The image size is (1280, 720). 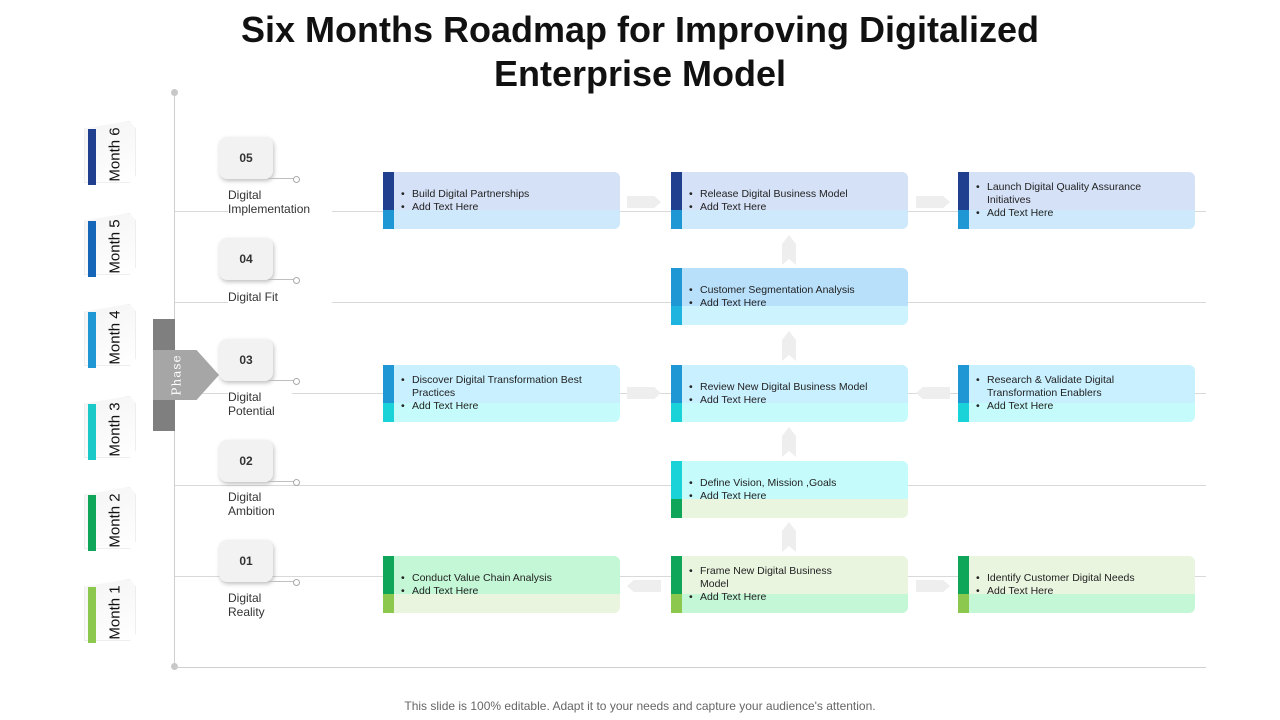 What do you see at coordinates (115, 612) in the screenshot?
I see `month-label: Month 1` at bounding box center [115, 612].